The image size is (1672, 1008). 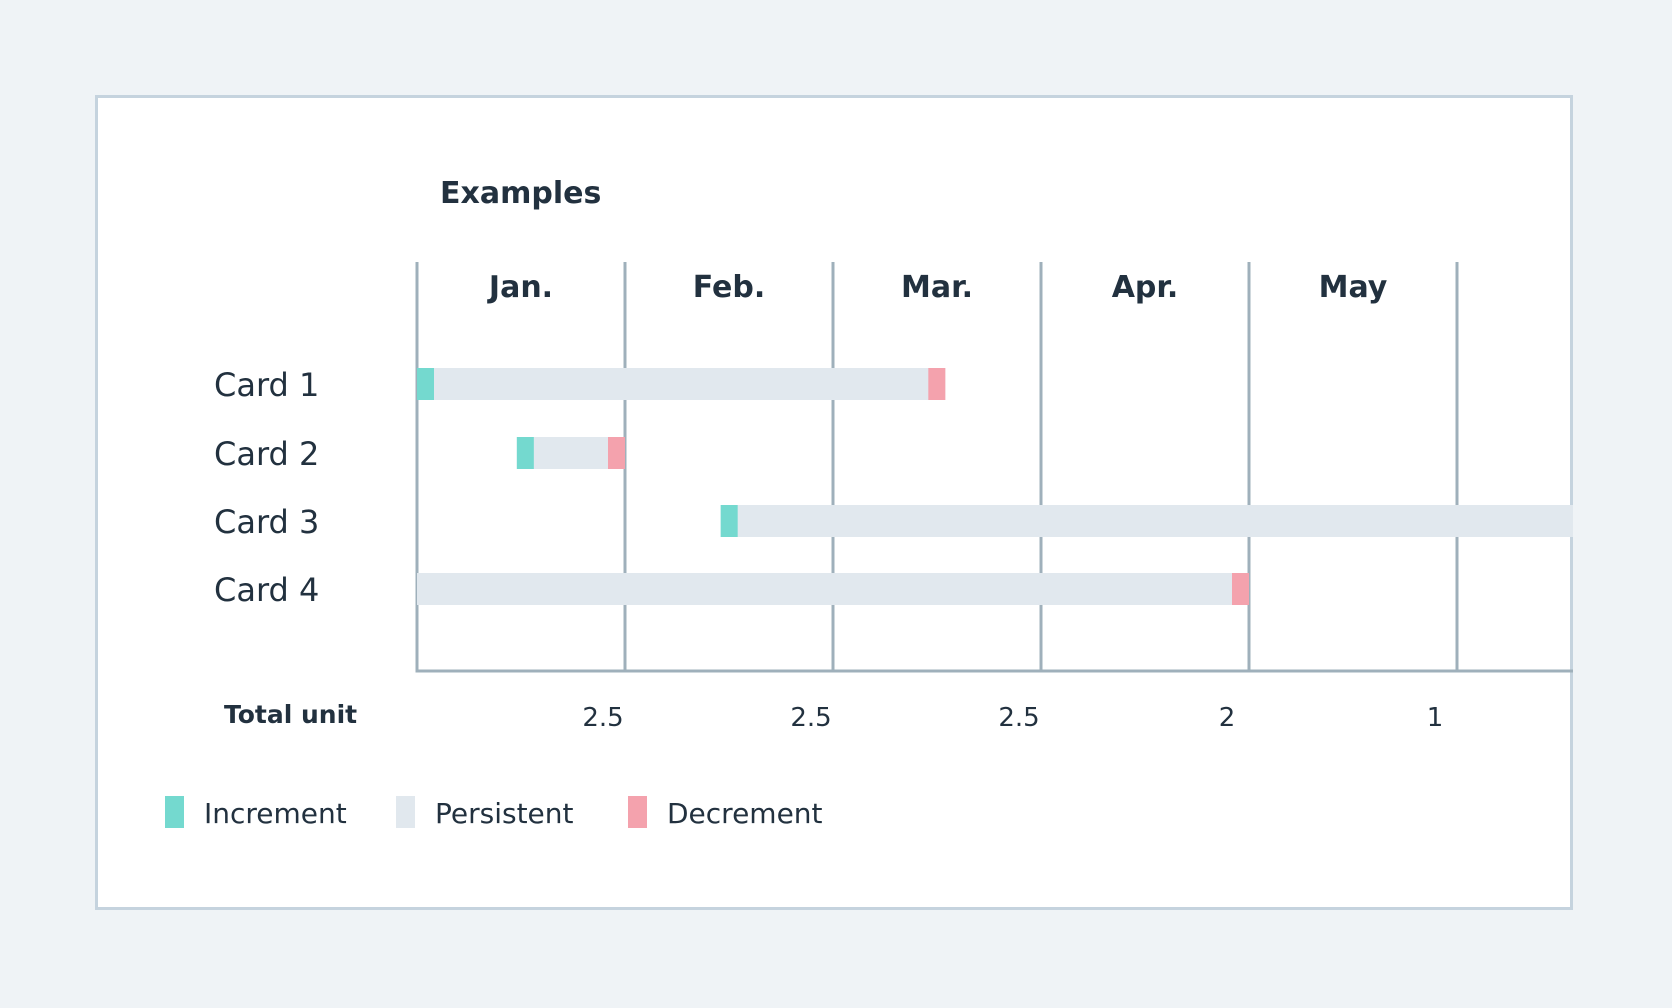 What do you see at coordinates (1353, 287) in the screenshot?
I see `month-label: May` at bounding box center [1353, 287].